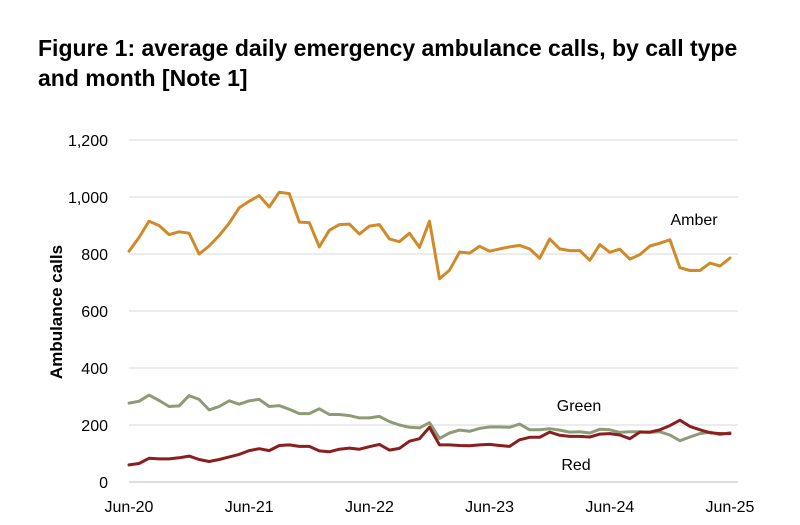  What do you see at coordinates (429, 235) in the screenshot?
I see `series-line-amber` at bounding box center [429, 235].